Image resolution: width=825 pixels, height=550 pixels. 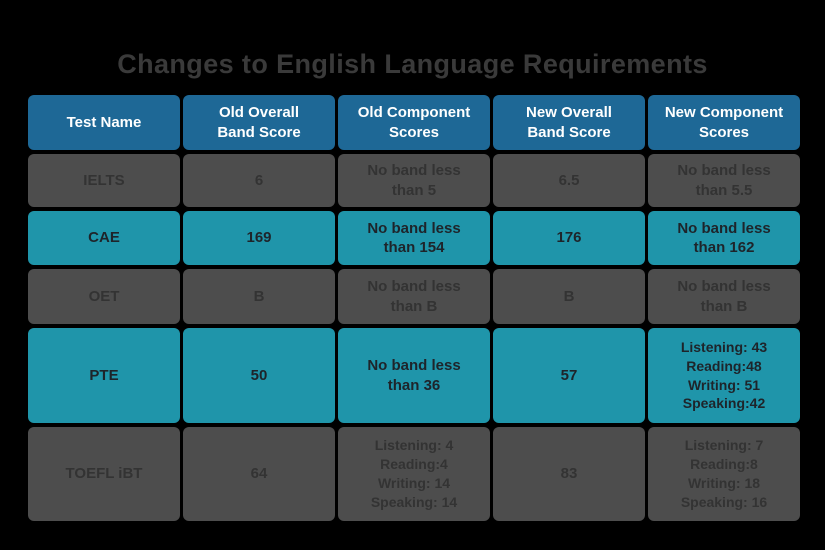 I want to click on cell-cae-old-overall: 169, so click(x=259, y=238).